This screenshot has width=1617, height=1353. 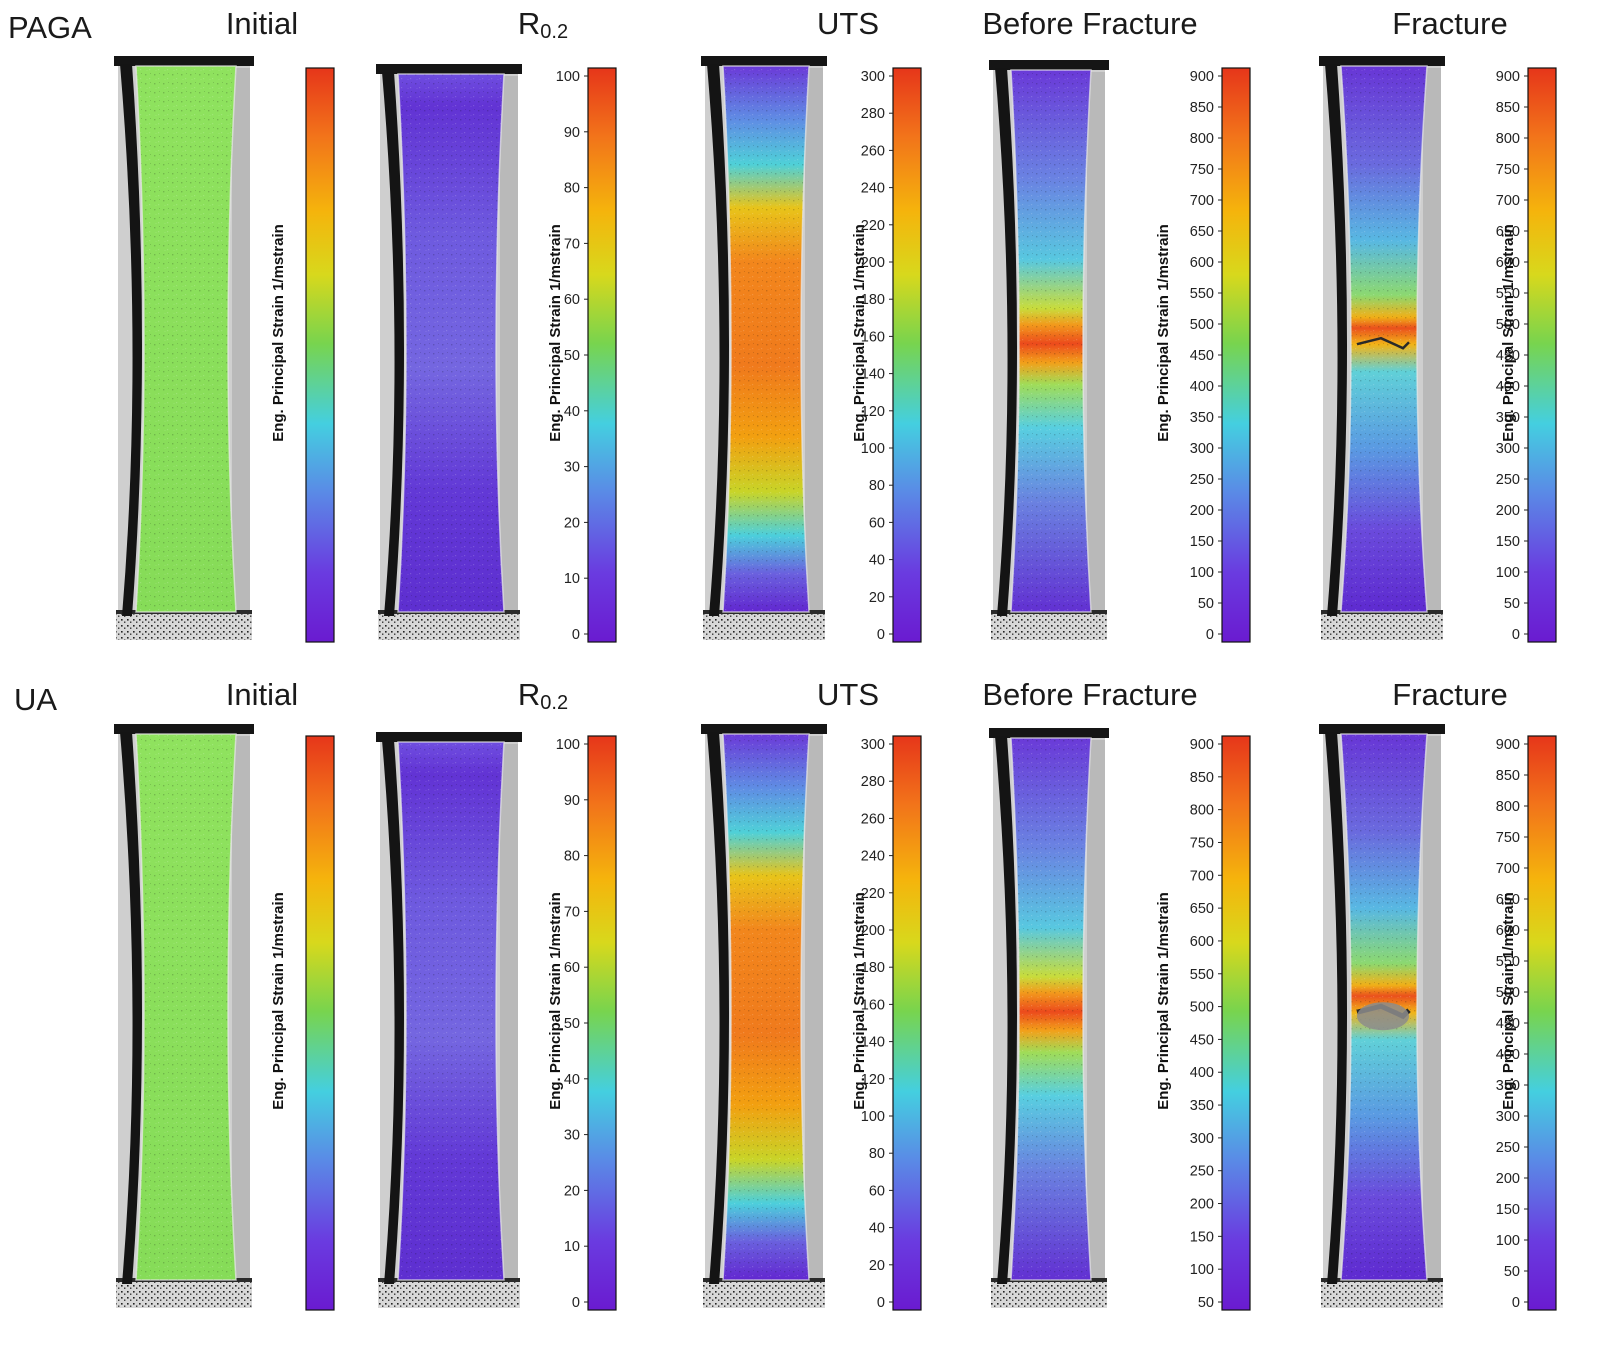 What do you see at coordinates (1508, 139) in the screenshot?
I see `colorbar-tick-label: 800` at bounding box center [1508, 139].